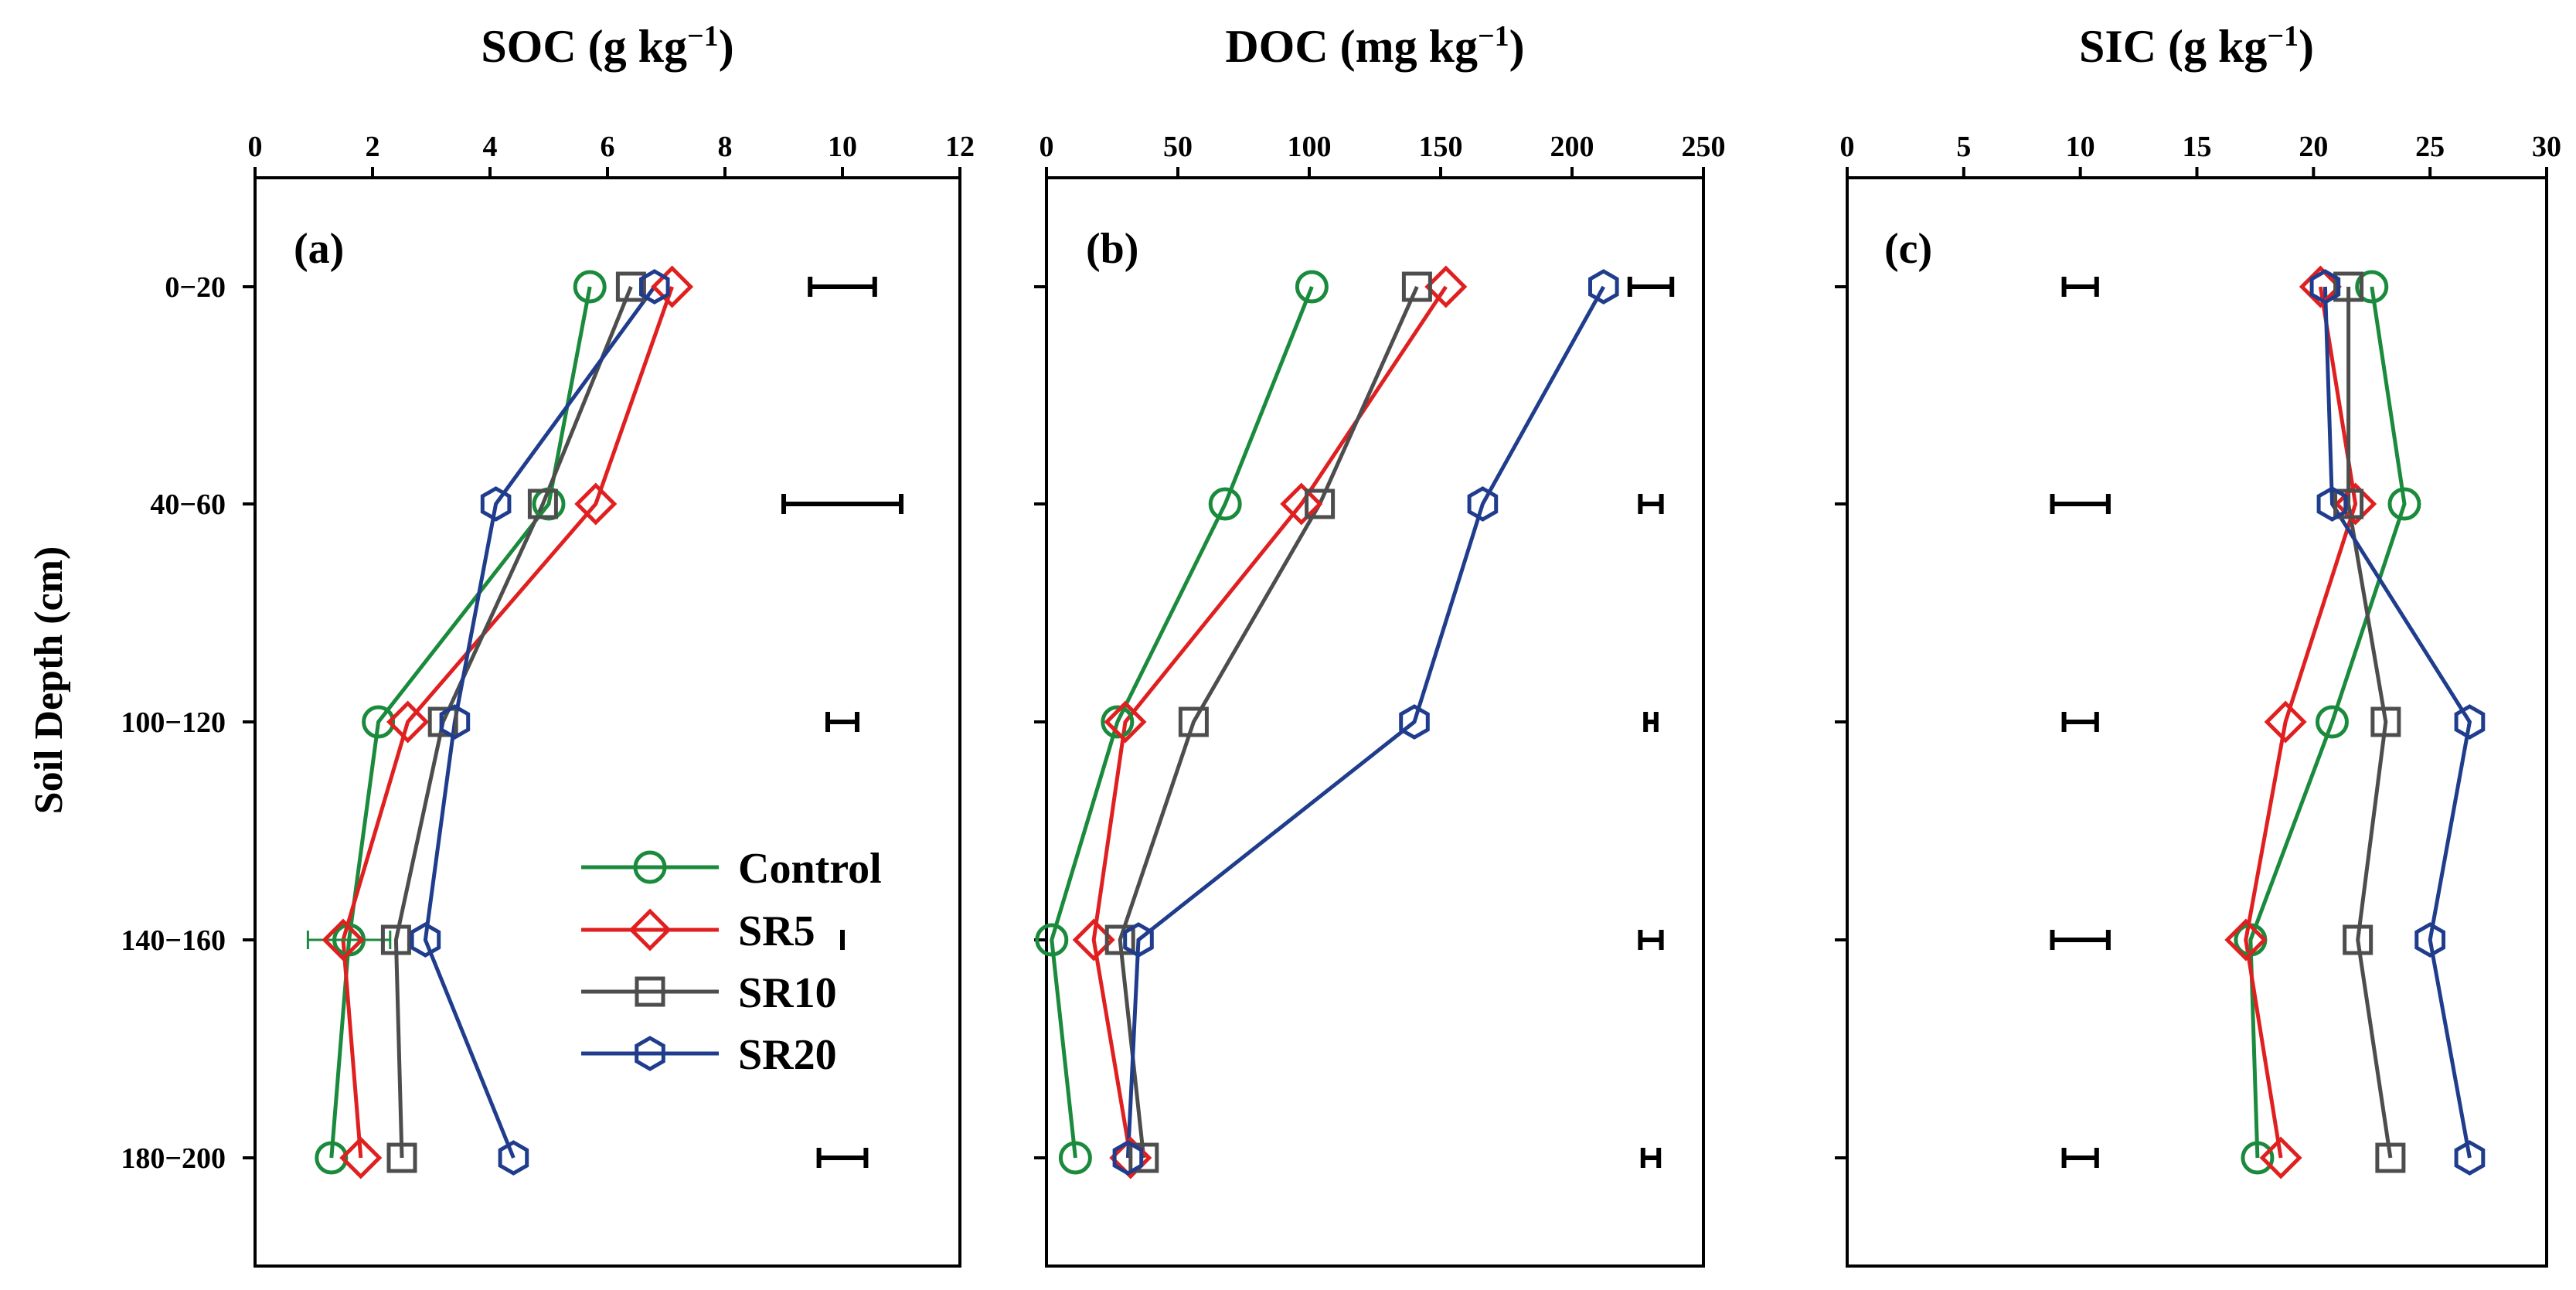  What do you see at coordinates (608, 147) in the screenshot?
I see `x-tick-label: 6` at bounding box center [608, 147].